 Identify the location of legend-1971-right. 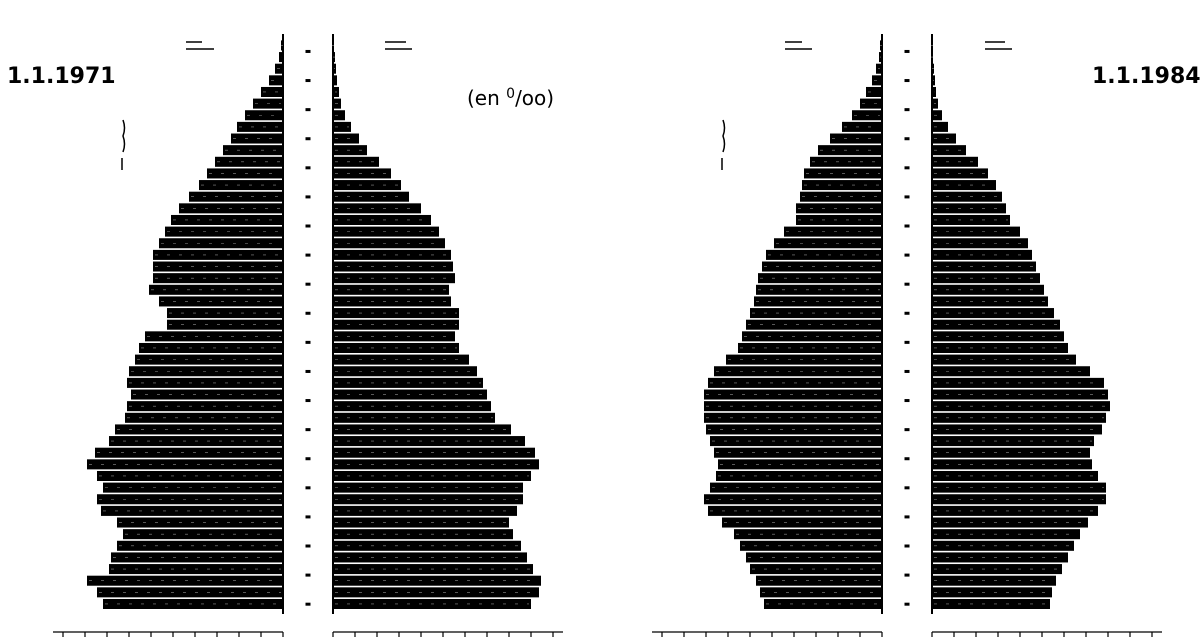
(398, 45).